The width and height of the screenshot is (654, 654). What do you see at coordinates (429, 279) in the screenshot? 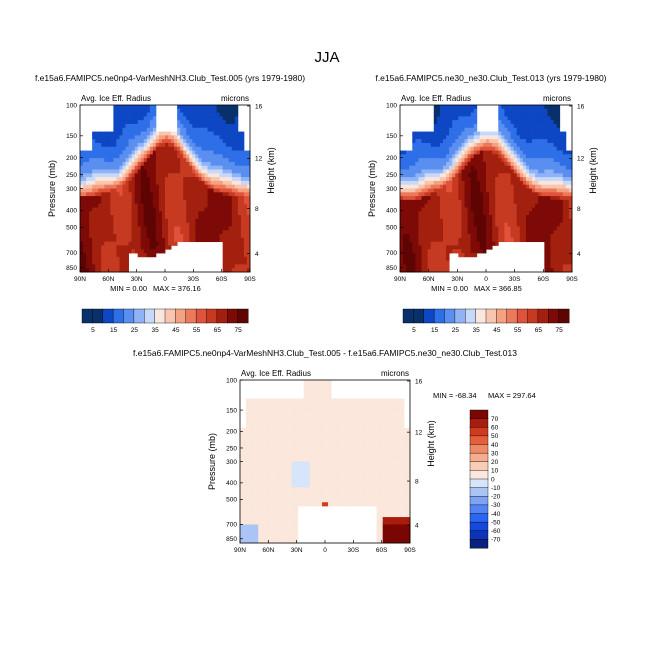
I see `x-tick-label: 60N` at bounding box center [429, 279].